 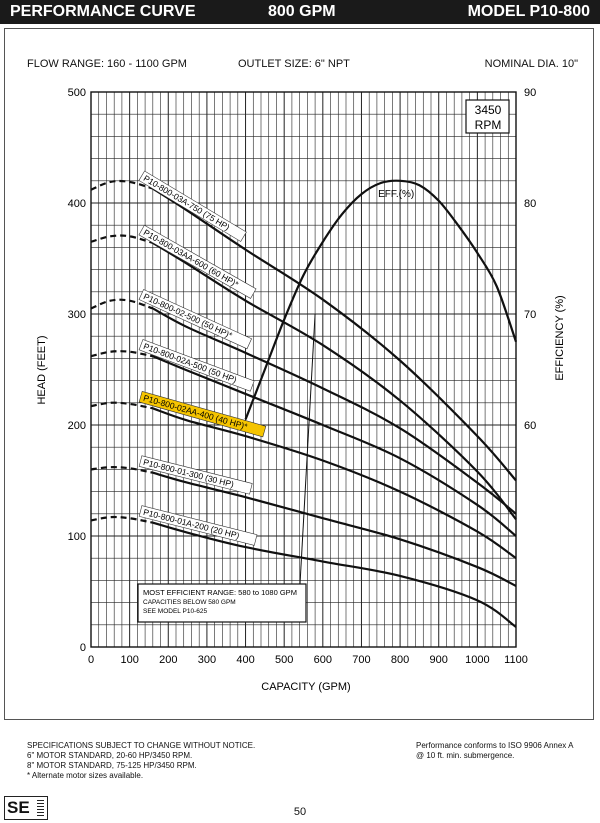 What do you see at coordinates (190, 363) in the screenshot?
I see `curve-label-text: P10-800-02A-500 (50 HP)` at bounding box center [190, 363].